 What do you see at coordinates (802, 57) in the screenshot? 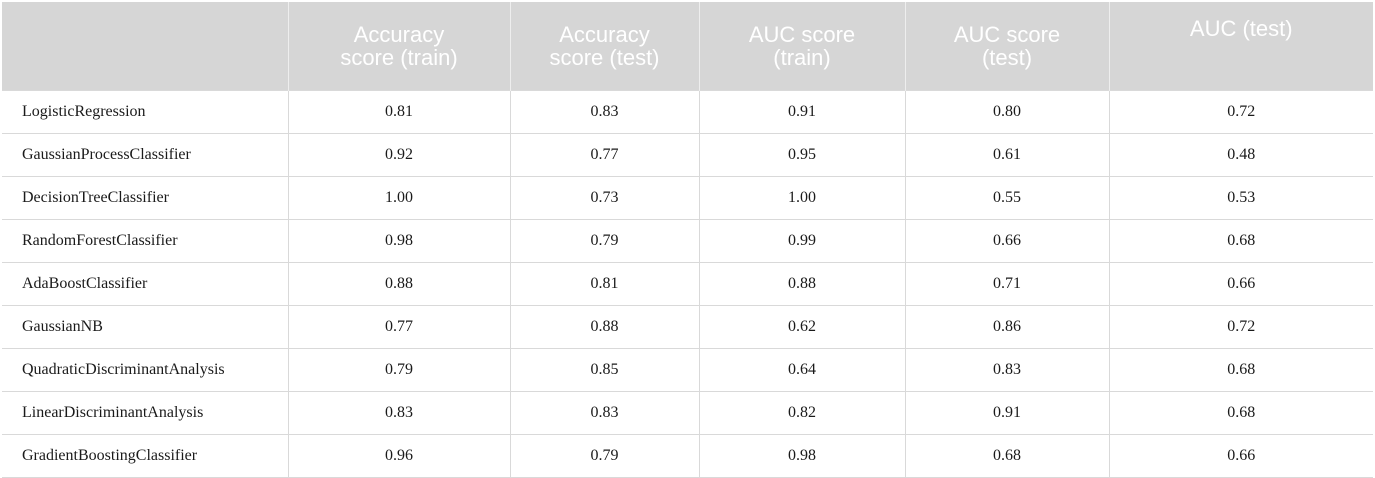
I see `header-text-line2: (train)` at bounding box center [802, 57].